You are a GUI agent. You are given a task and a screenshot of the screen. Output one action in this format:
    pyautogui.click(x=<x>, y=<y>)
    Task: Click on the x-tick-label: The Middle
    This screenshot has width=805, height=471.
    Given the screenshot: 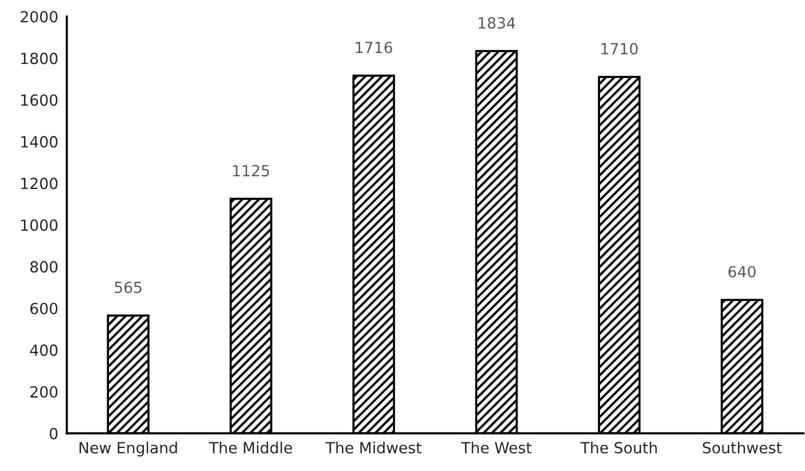 What is the action you would take?
    pyautogui.click(x=250, y=448)
    